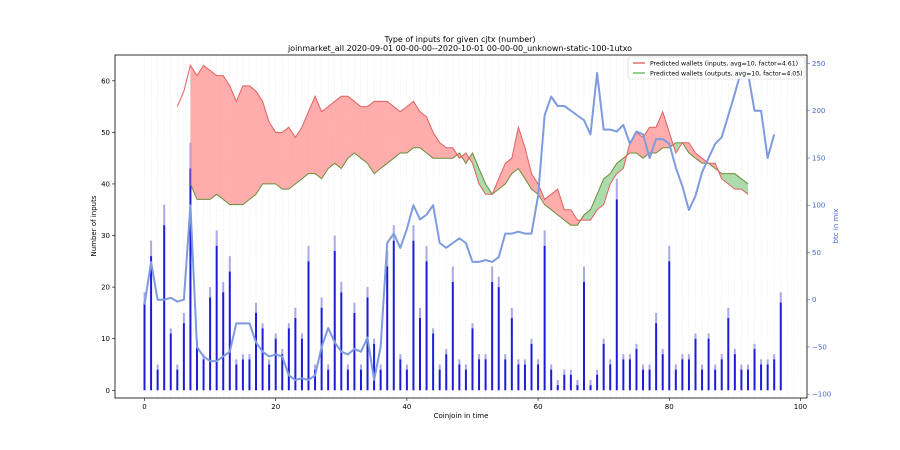 The height and width of the screenshot is (450, 900). What do you see at coordinates (406, 407) in the screenshot?
I see `x-tick-label: 40` at bounding box center [406, 407].